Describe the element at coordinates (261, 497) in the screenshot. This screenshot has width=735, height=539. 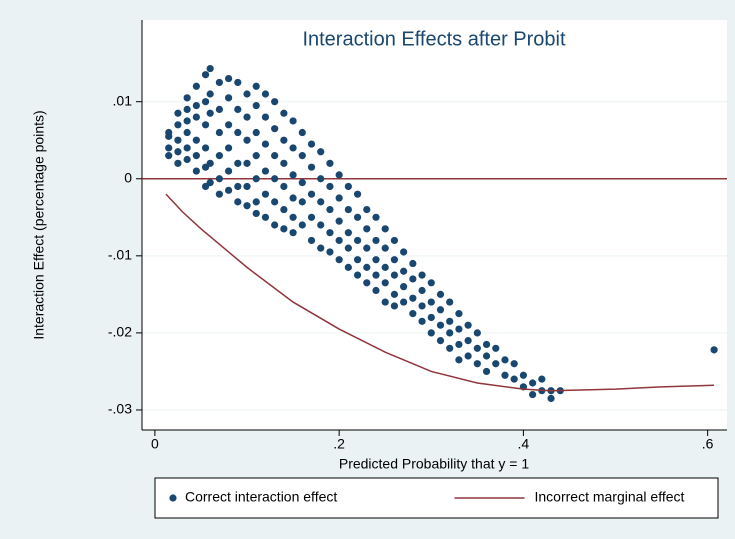
I see `legend-label: Correct interaction effect` at that location.